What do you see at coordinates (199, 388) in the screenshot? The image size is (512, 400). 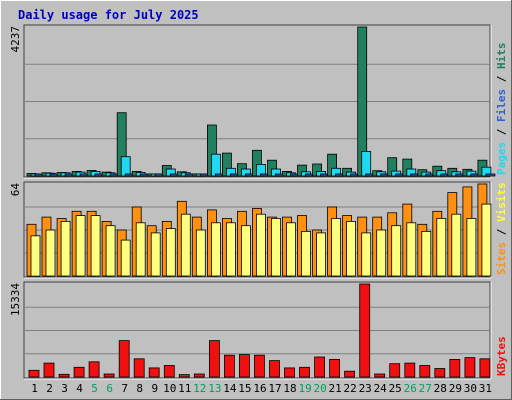 I see `day-label-12: 12` at bounding box center [199, 388].